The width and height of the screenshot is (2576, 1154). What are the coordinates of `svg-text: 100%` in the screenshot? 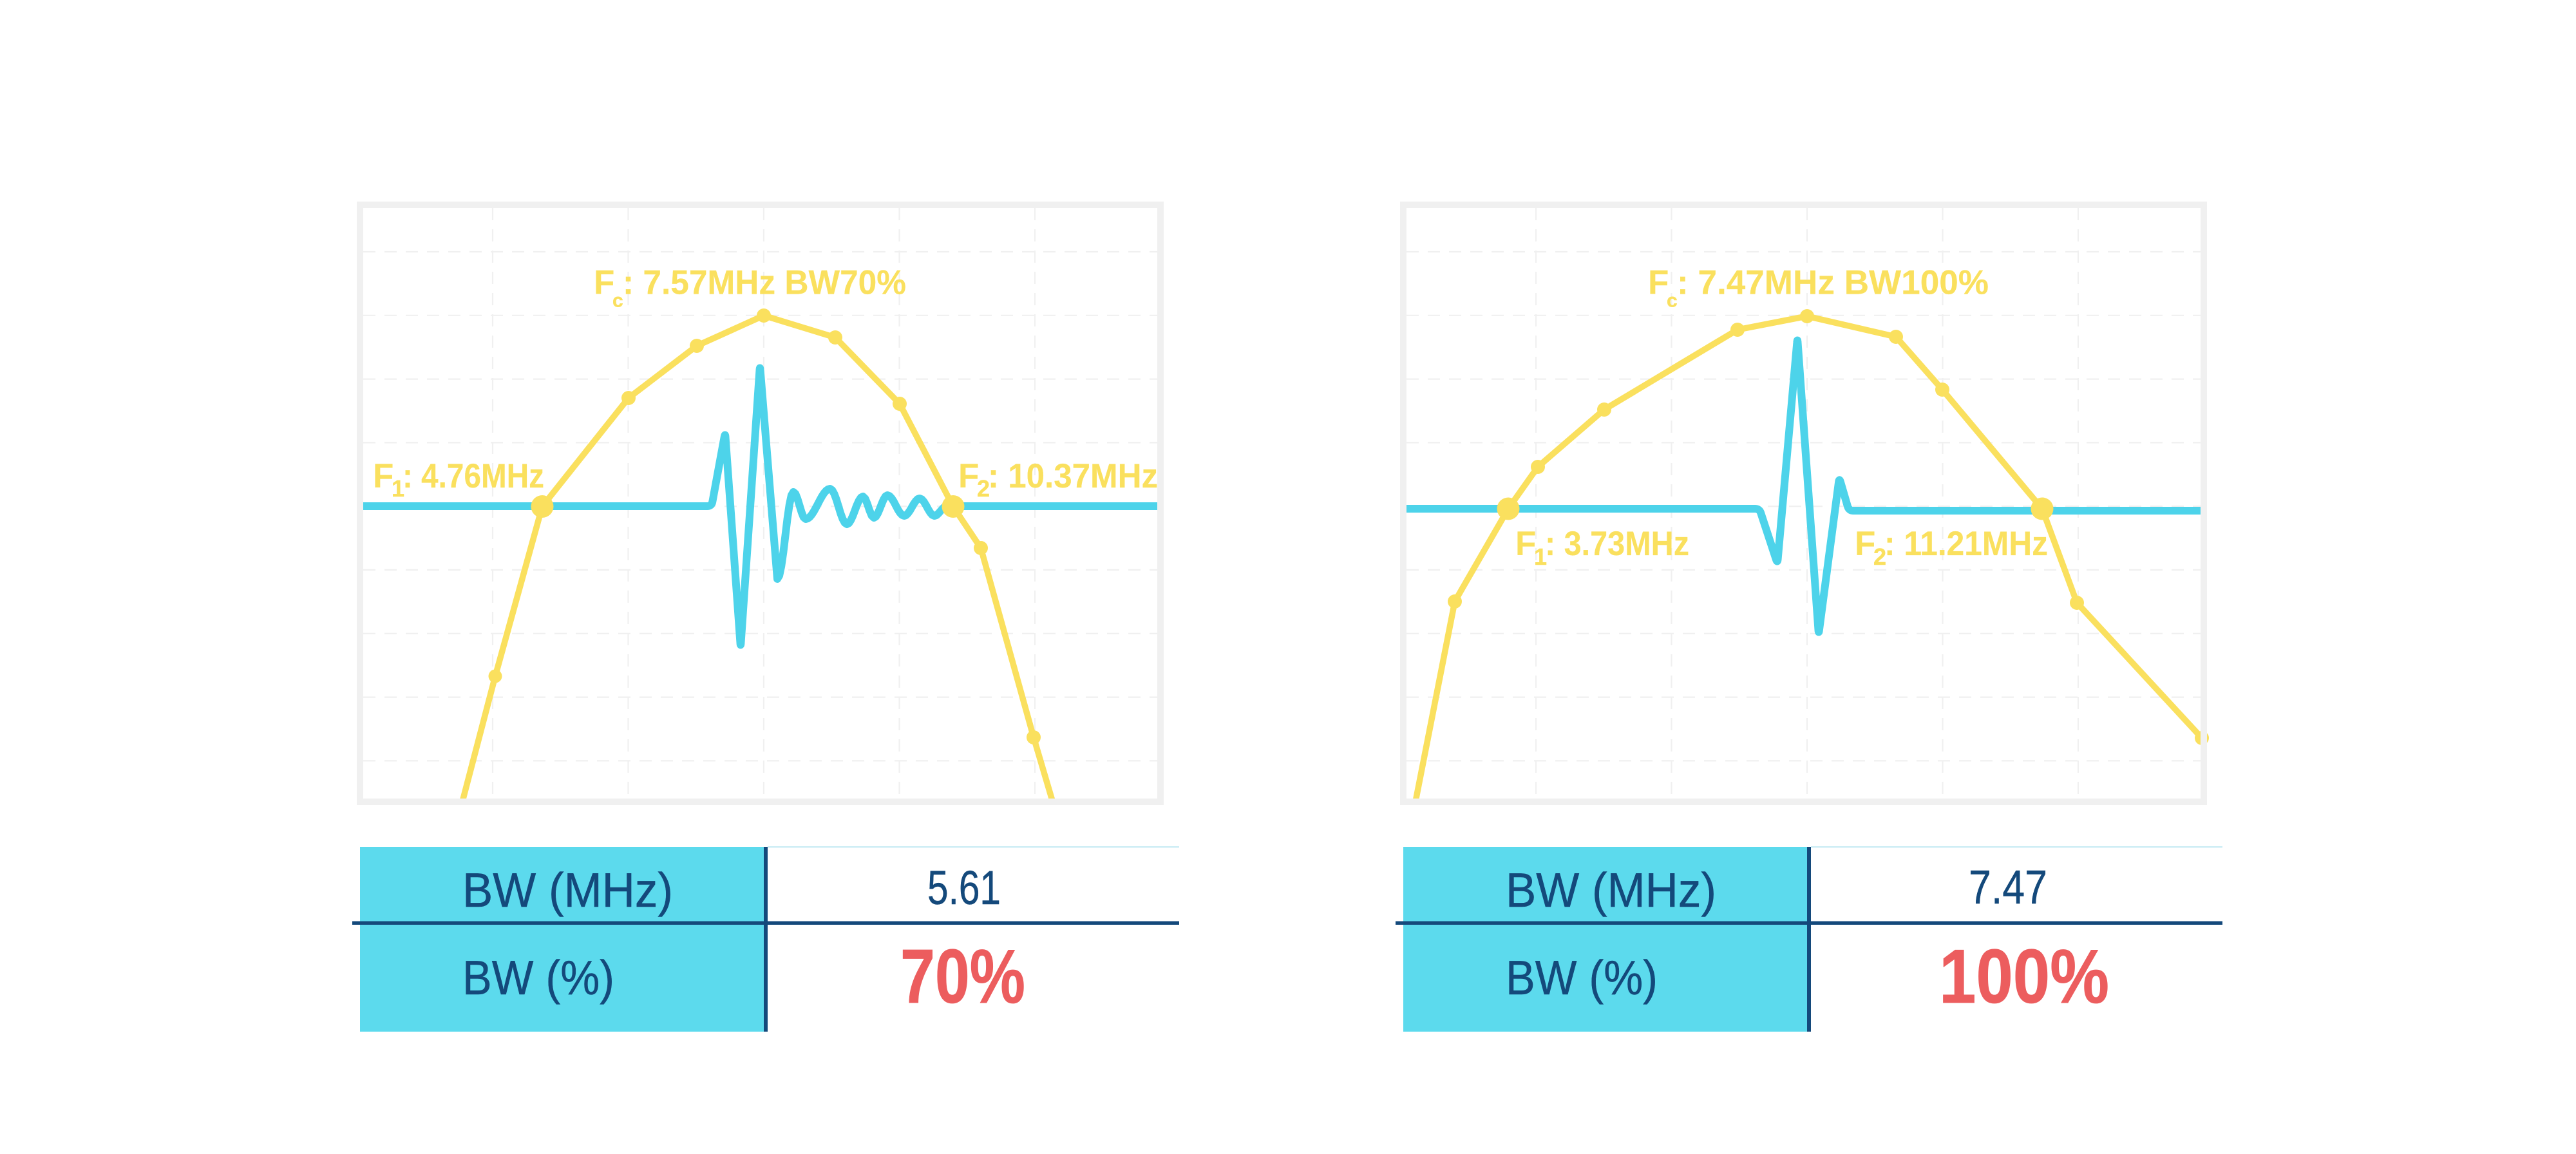 It's located at (2024, 977).